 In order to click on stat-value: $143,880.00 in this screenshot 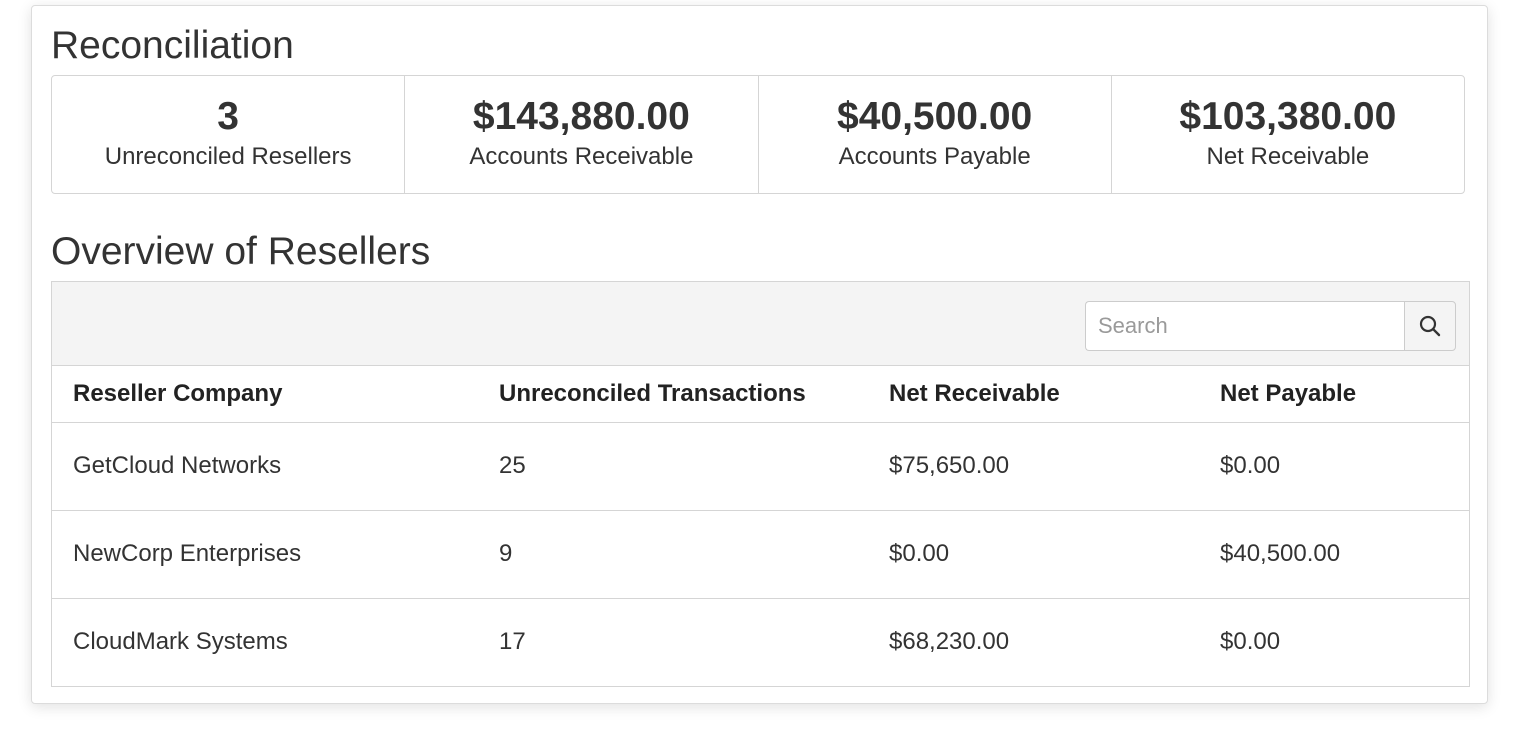, I will do `click(581, 116)`.